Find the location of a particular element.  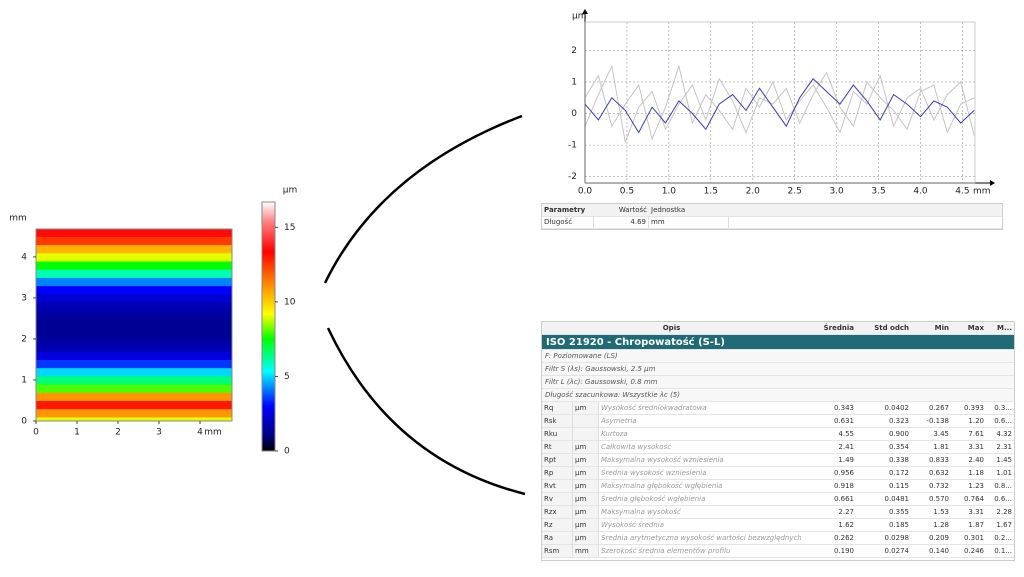

x-tick-label: 3.5 is located at coordinates (878, 192).